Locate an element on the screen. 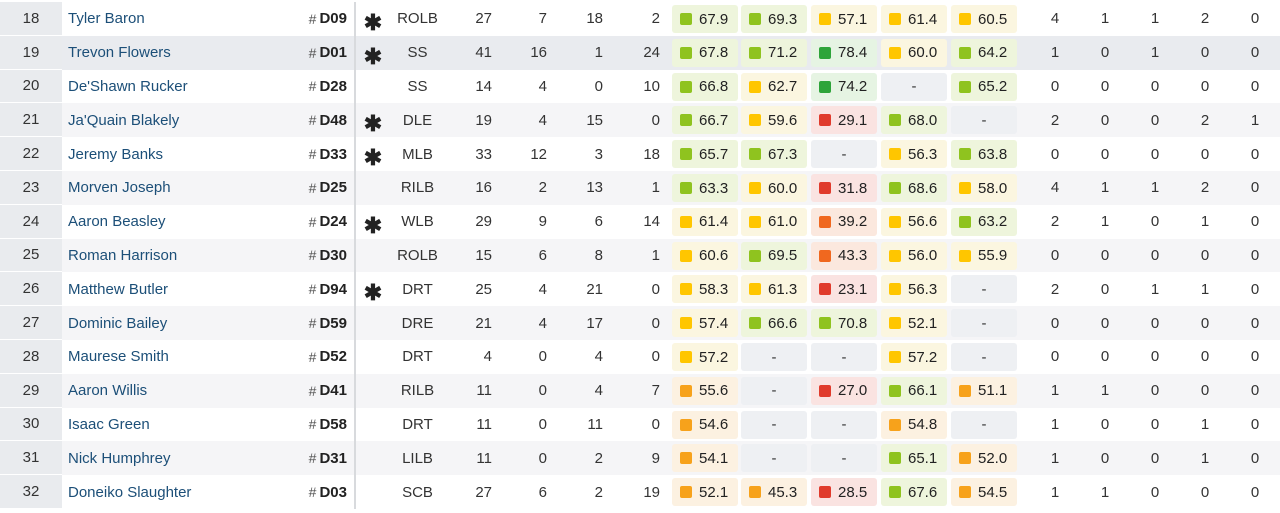 The image size is (1280, 513). grade-cell: 65.7 is located at coordinates (705, 154).